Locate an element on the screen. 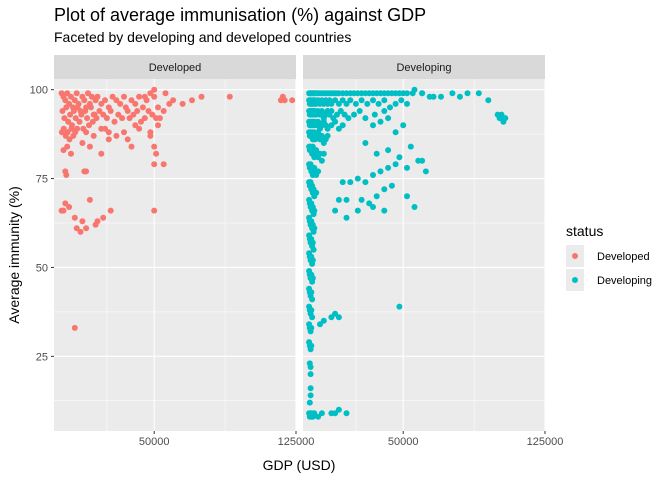  y-tick-label: 100 is located at coordinates (39, 91).